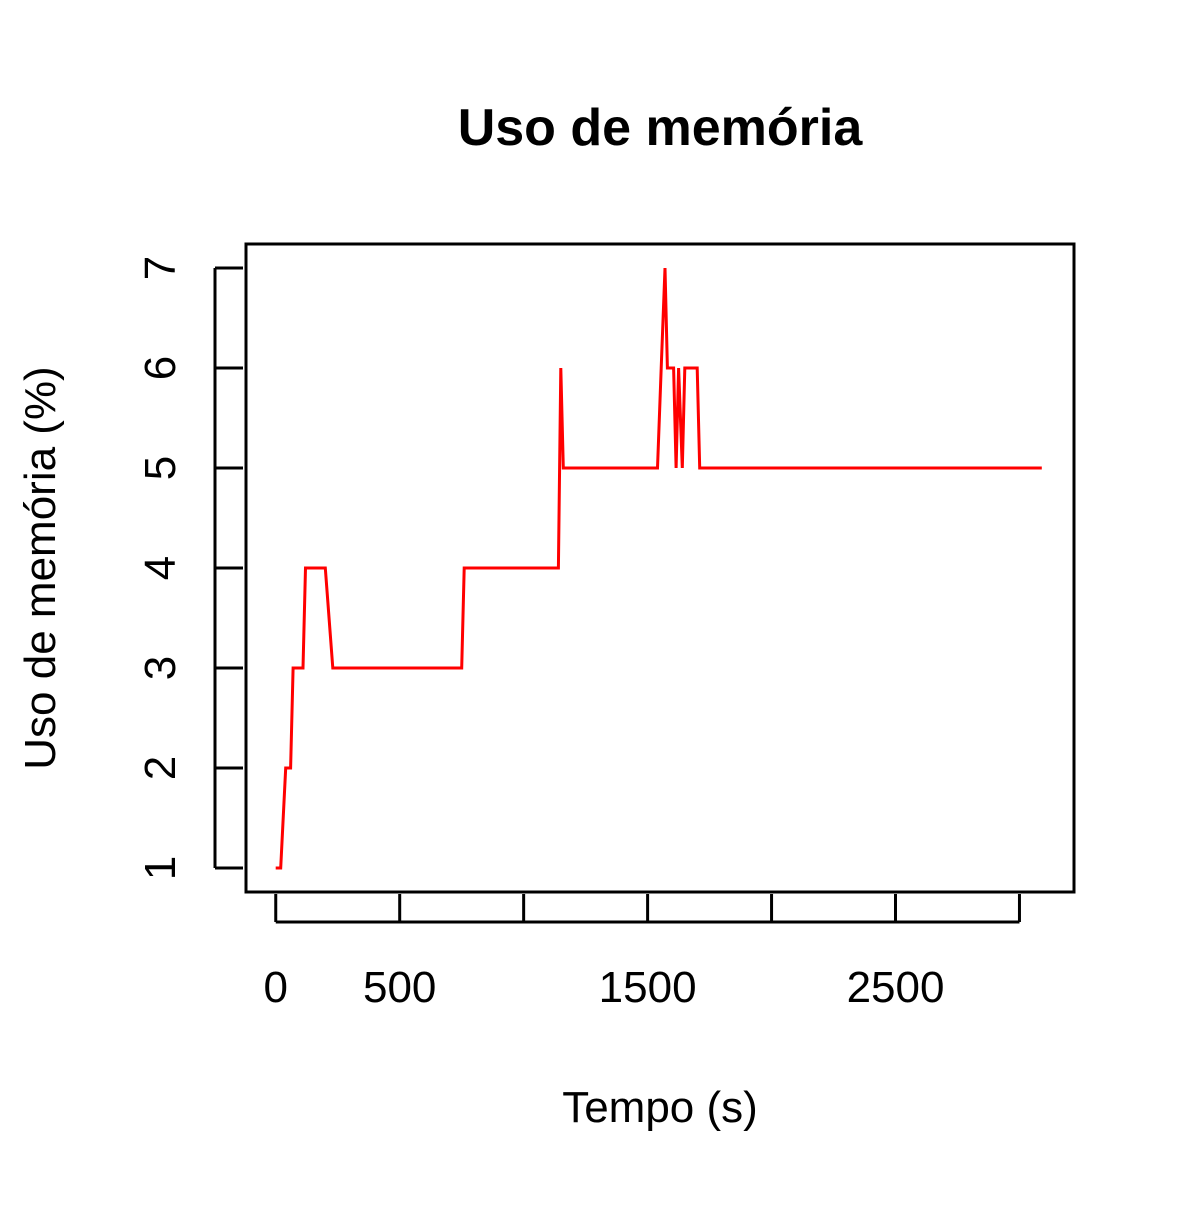  What do you see at coordinates (160, 868) in the screenshot?
I see `y-tick-label: 1` at bounding box center [160, 868].